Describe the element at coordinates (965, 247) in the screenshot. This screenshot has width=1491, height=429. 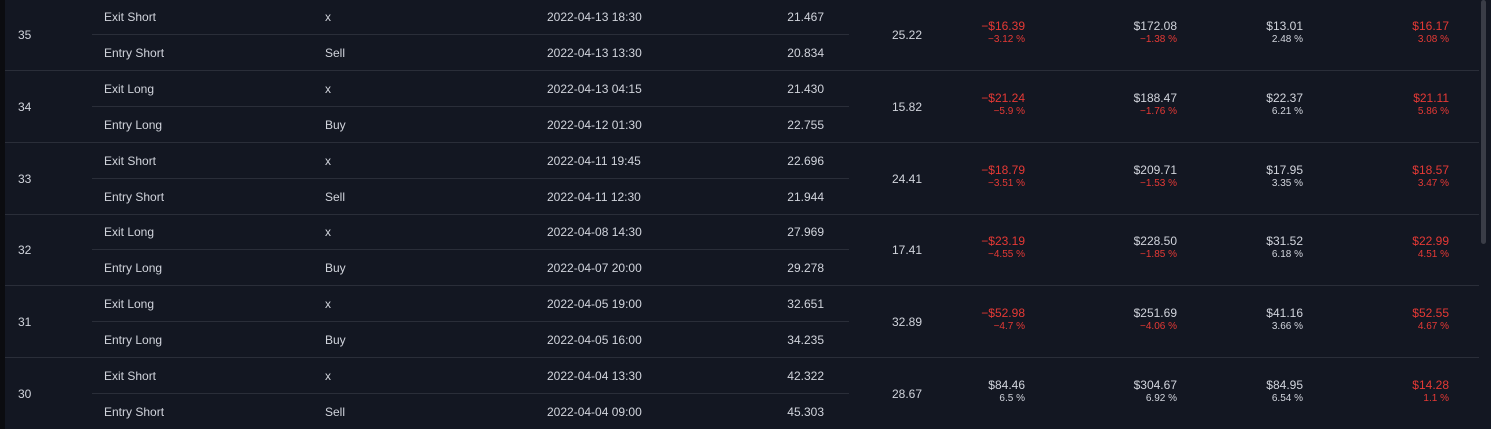
I see `profit-cell: −$23.19 −4.55 %` at that location.